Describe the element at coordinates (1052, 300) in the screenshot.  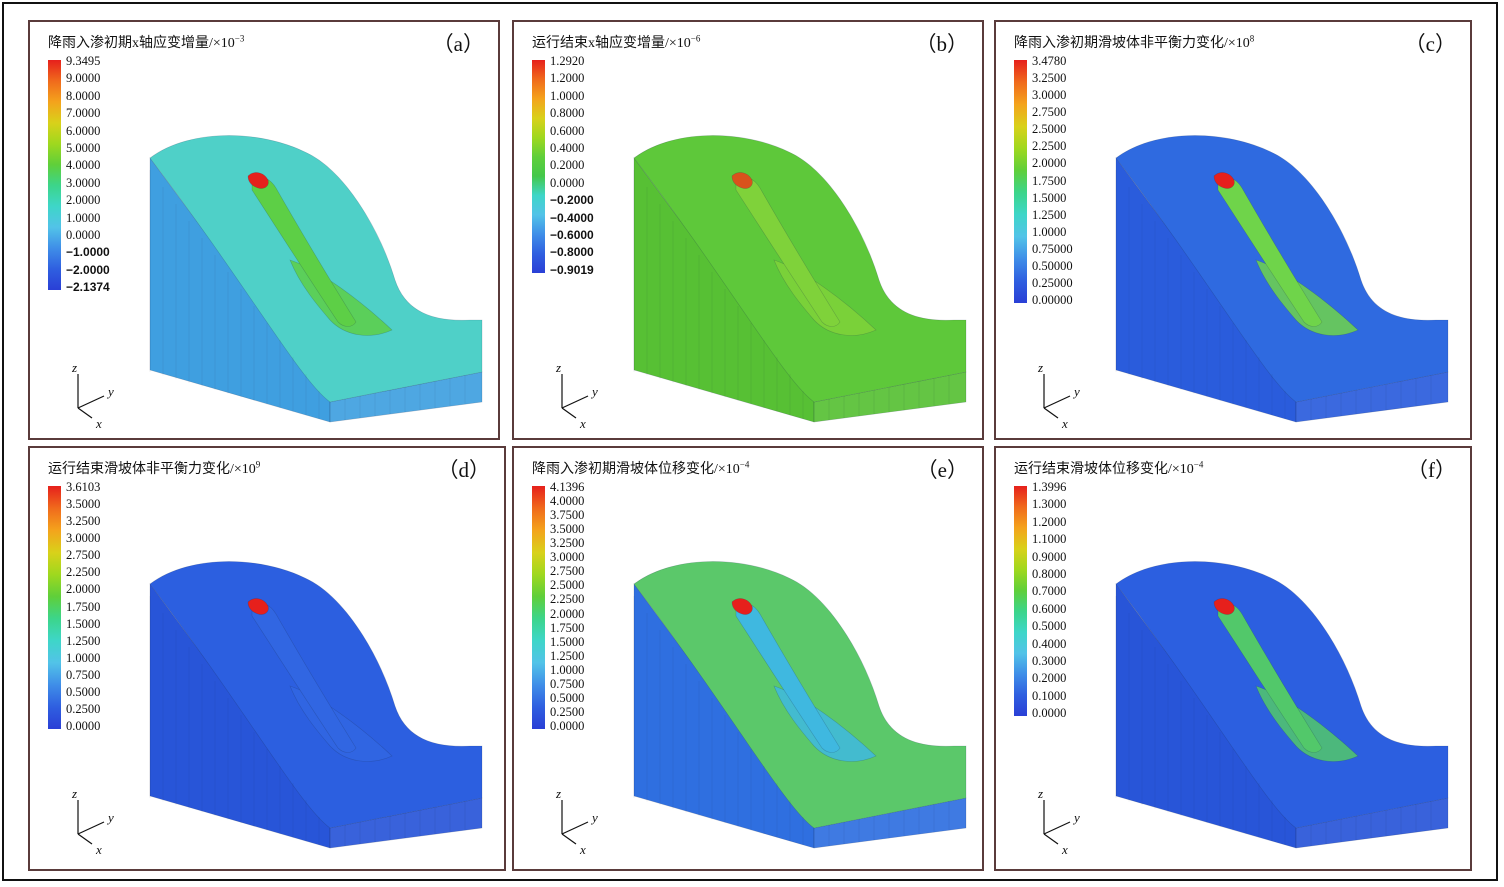
I see `colorbar-tick-label: 0.00000` at that location.